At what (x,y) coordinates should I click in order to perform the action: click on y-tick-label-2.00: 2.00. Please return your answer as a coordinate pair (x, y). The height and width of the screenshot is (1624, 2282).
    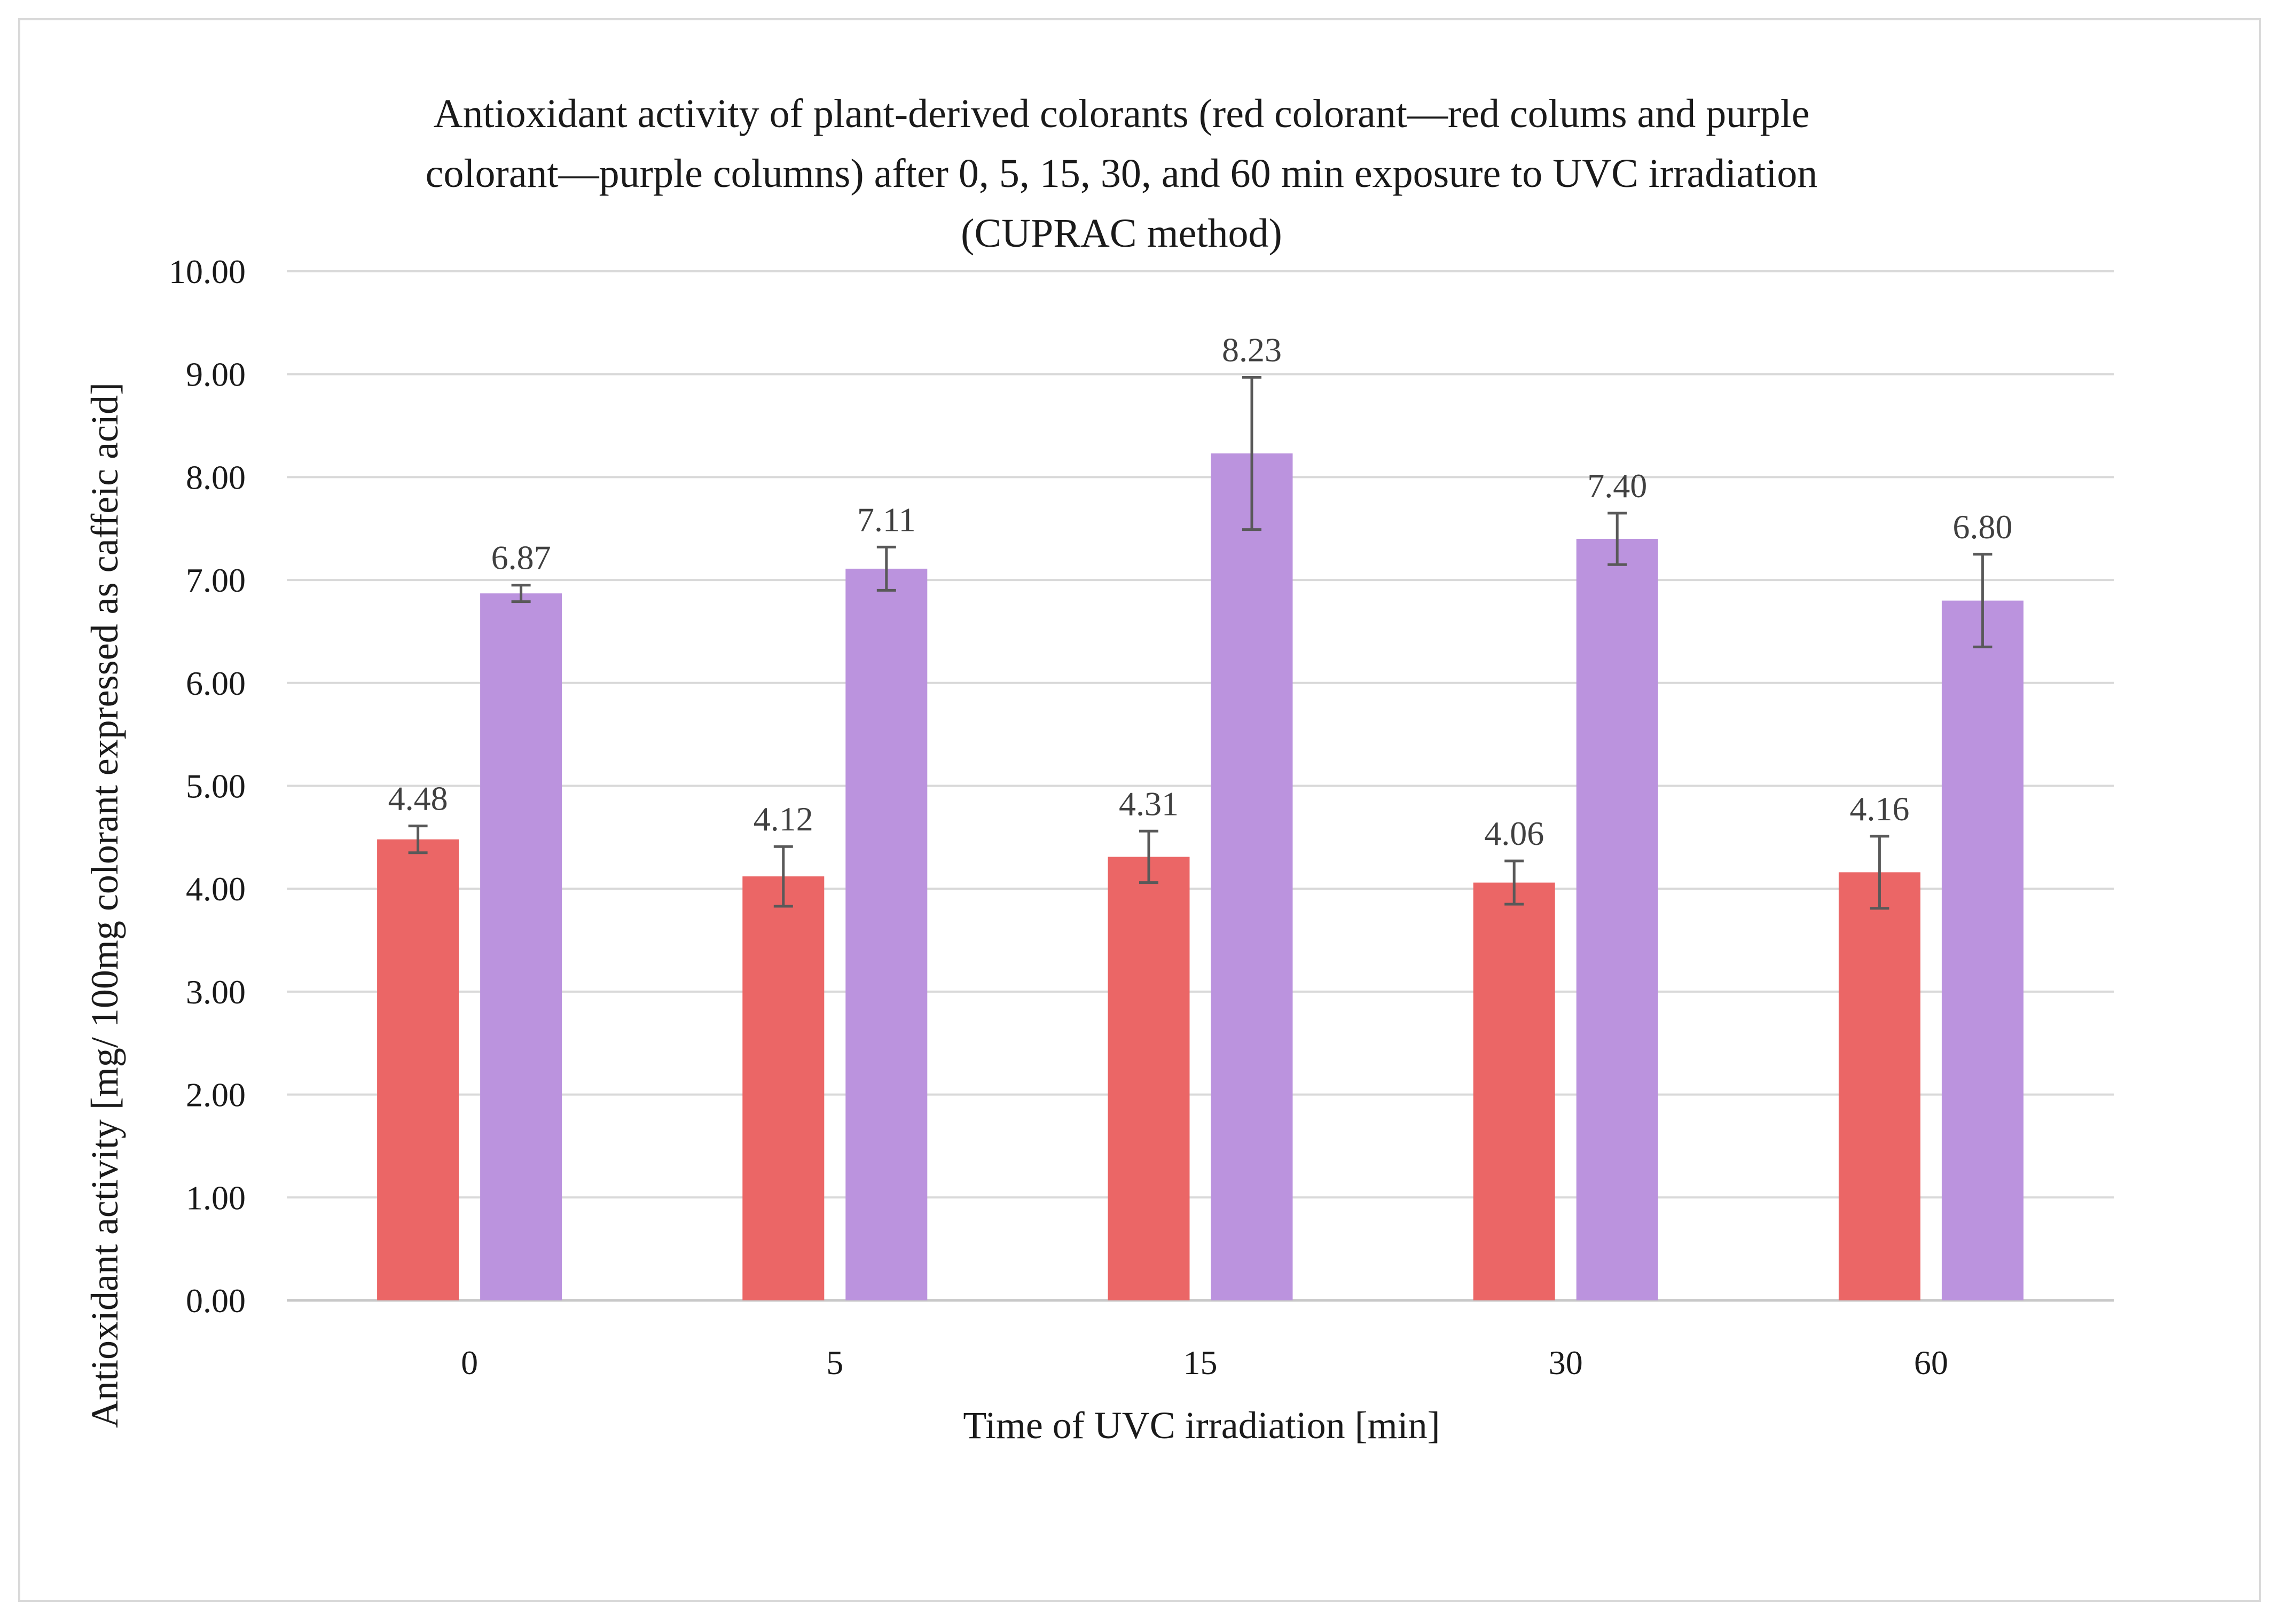
    Looking at the image, I should click on (216, 1095).